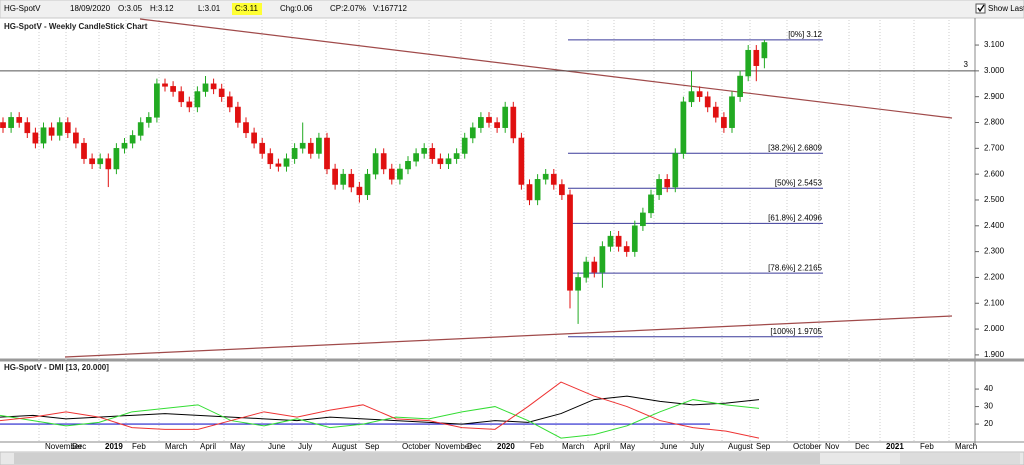  I want to click on price-pane-title: HG-SpotV - Weekly CandleStick Chart, so click(76, 26).